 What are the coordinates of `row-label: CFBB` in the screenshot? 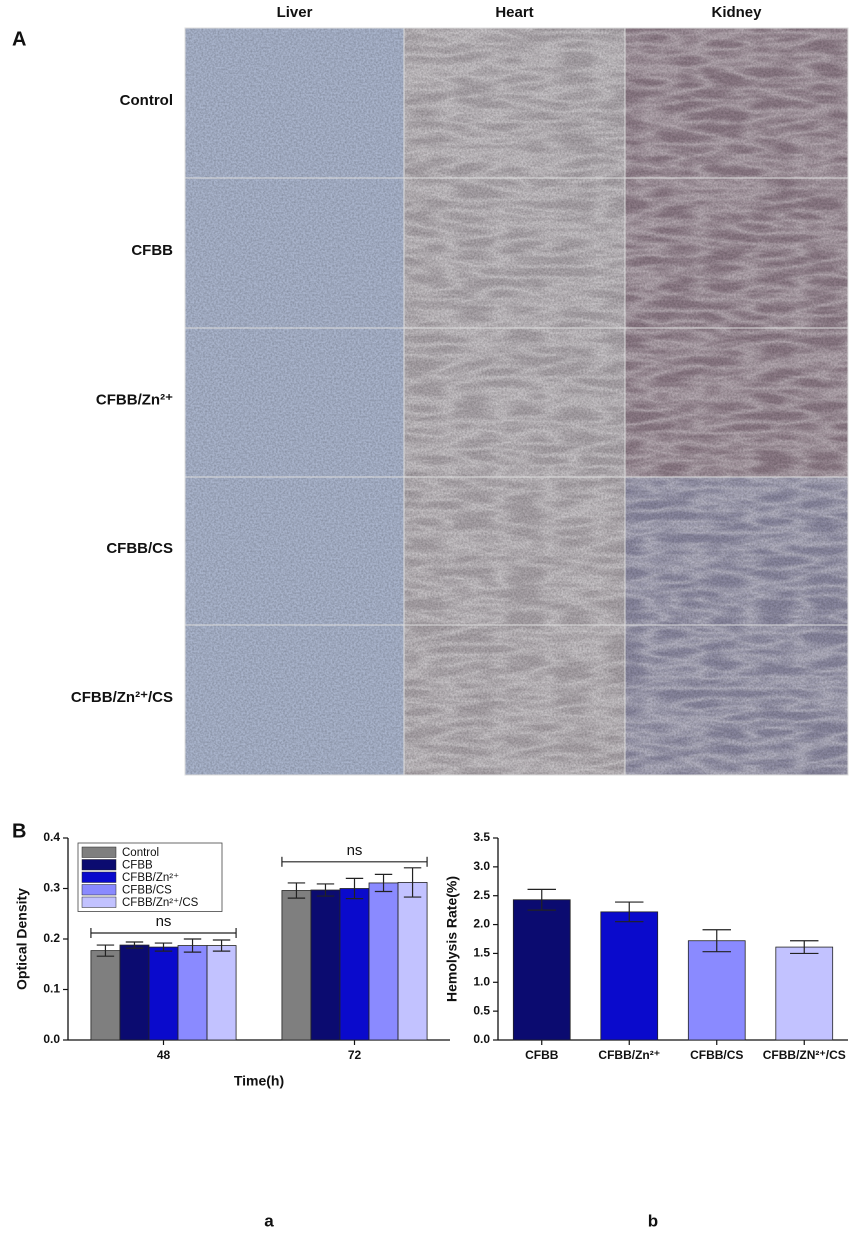 It's located at (152, 250).